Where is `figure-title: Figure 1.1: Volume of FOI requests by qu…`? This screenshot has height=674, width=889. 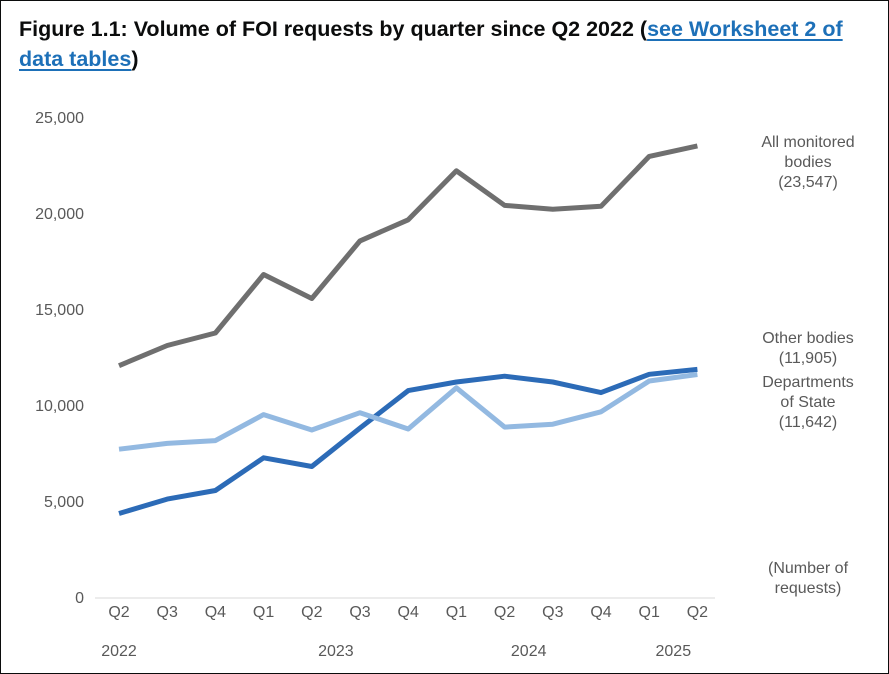
figure-title: Figure 1.1: Volume of FOI requests by qu… is located at coordinates (439, 44).